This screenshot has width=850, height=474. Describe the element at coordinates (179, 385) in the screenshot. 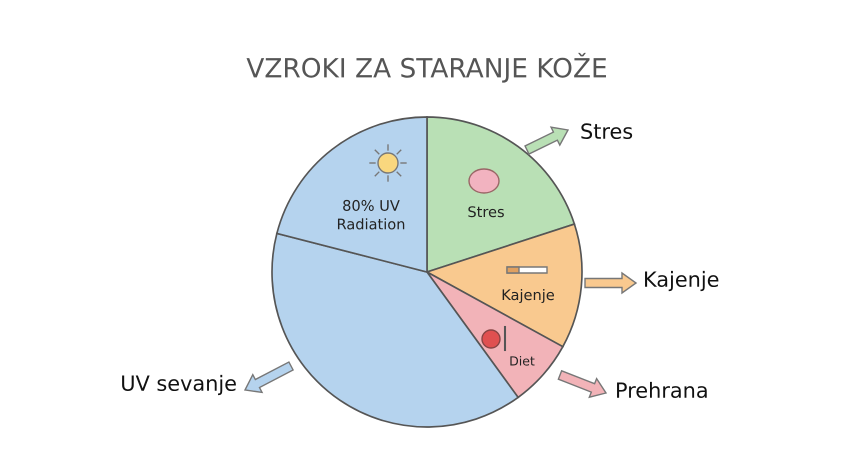

I see `text: UV sevanje` at that location.